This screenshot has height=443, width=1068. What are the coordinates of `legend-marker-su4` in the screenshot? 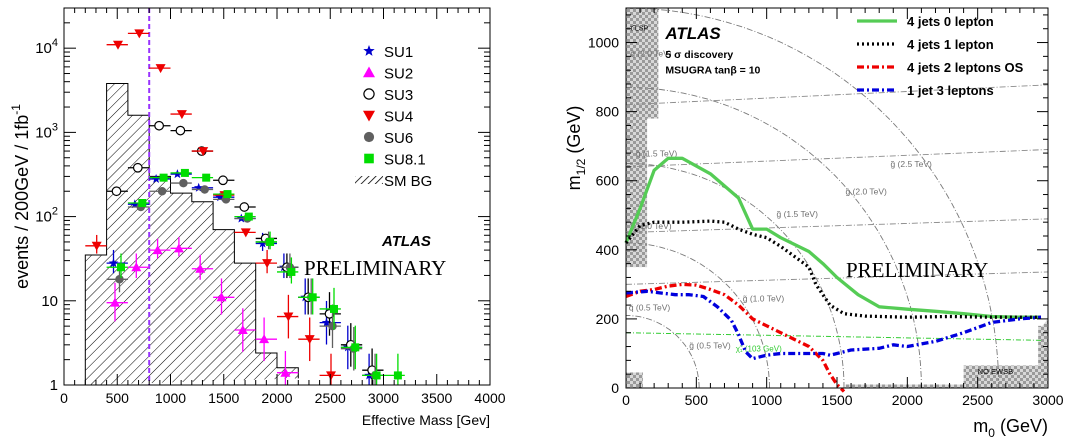 It's located at (369, 116).